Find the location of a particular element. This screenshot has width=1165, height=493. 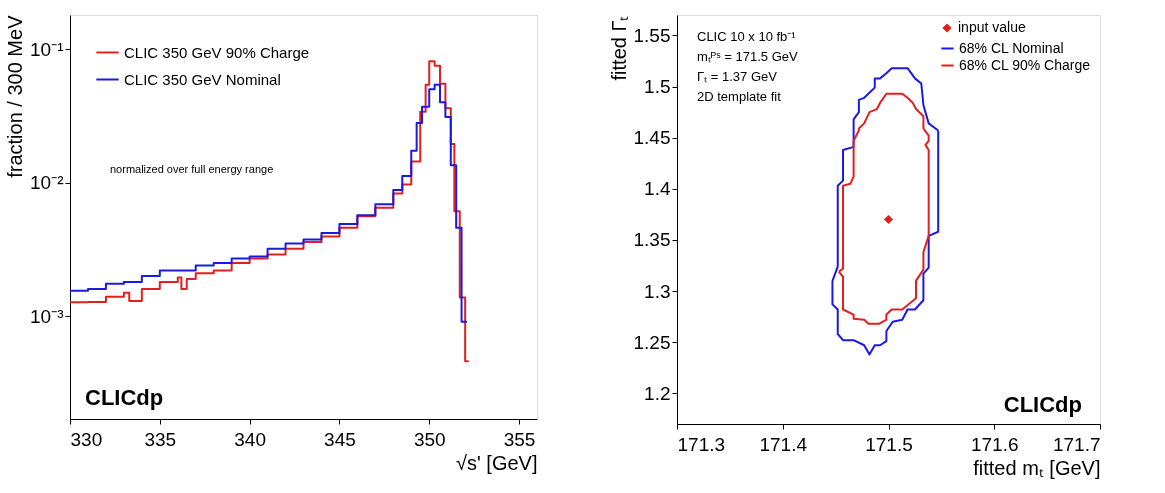

y-axis-title: fitted Γₜ is located at coordinates (618, 48).